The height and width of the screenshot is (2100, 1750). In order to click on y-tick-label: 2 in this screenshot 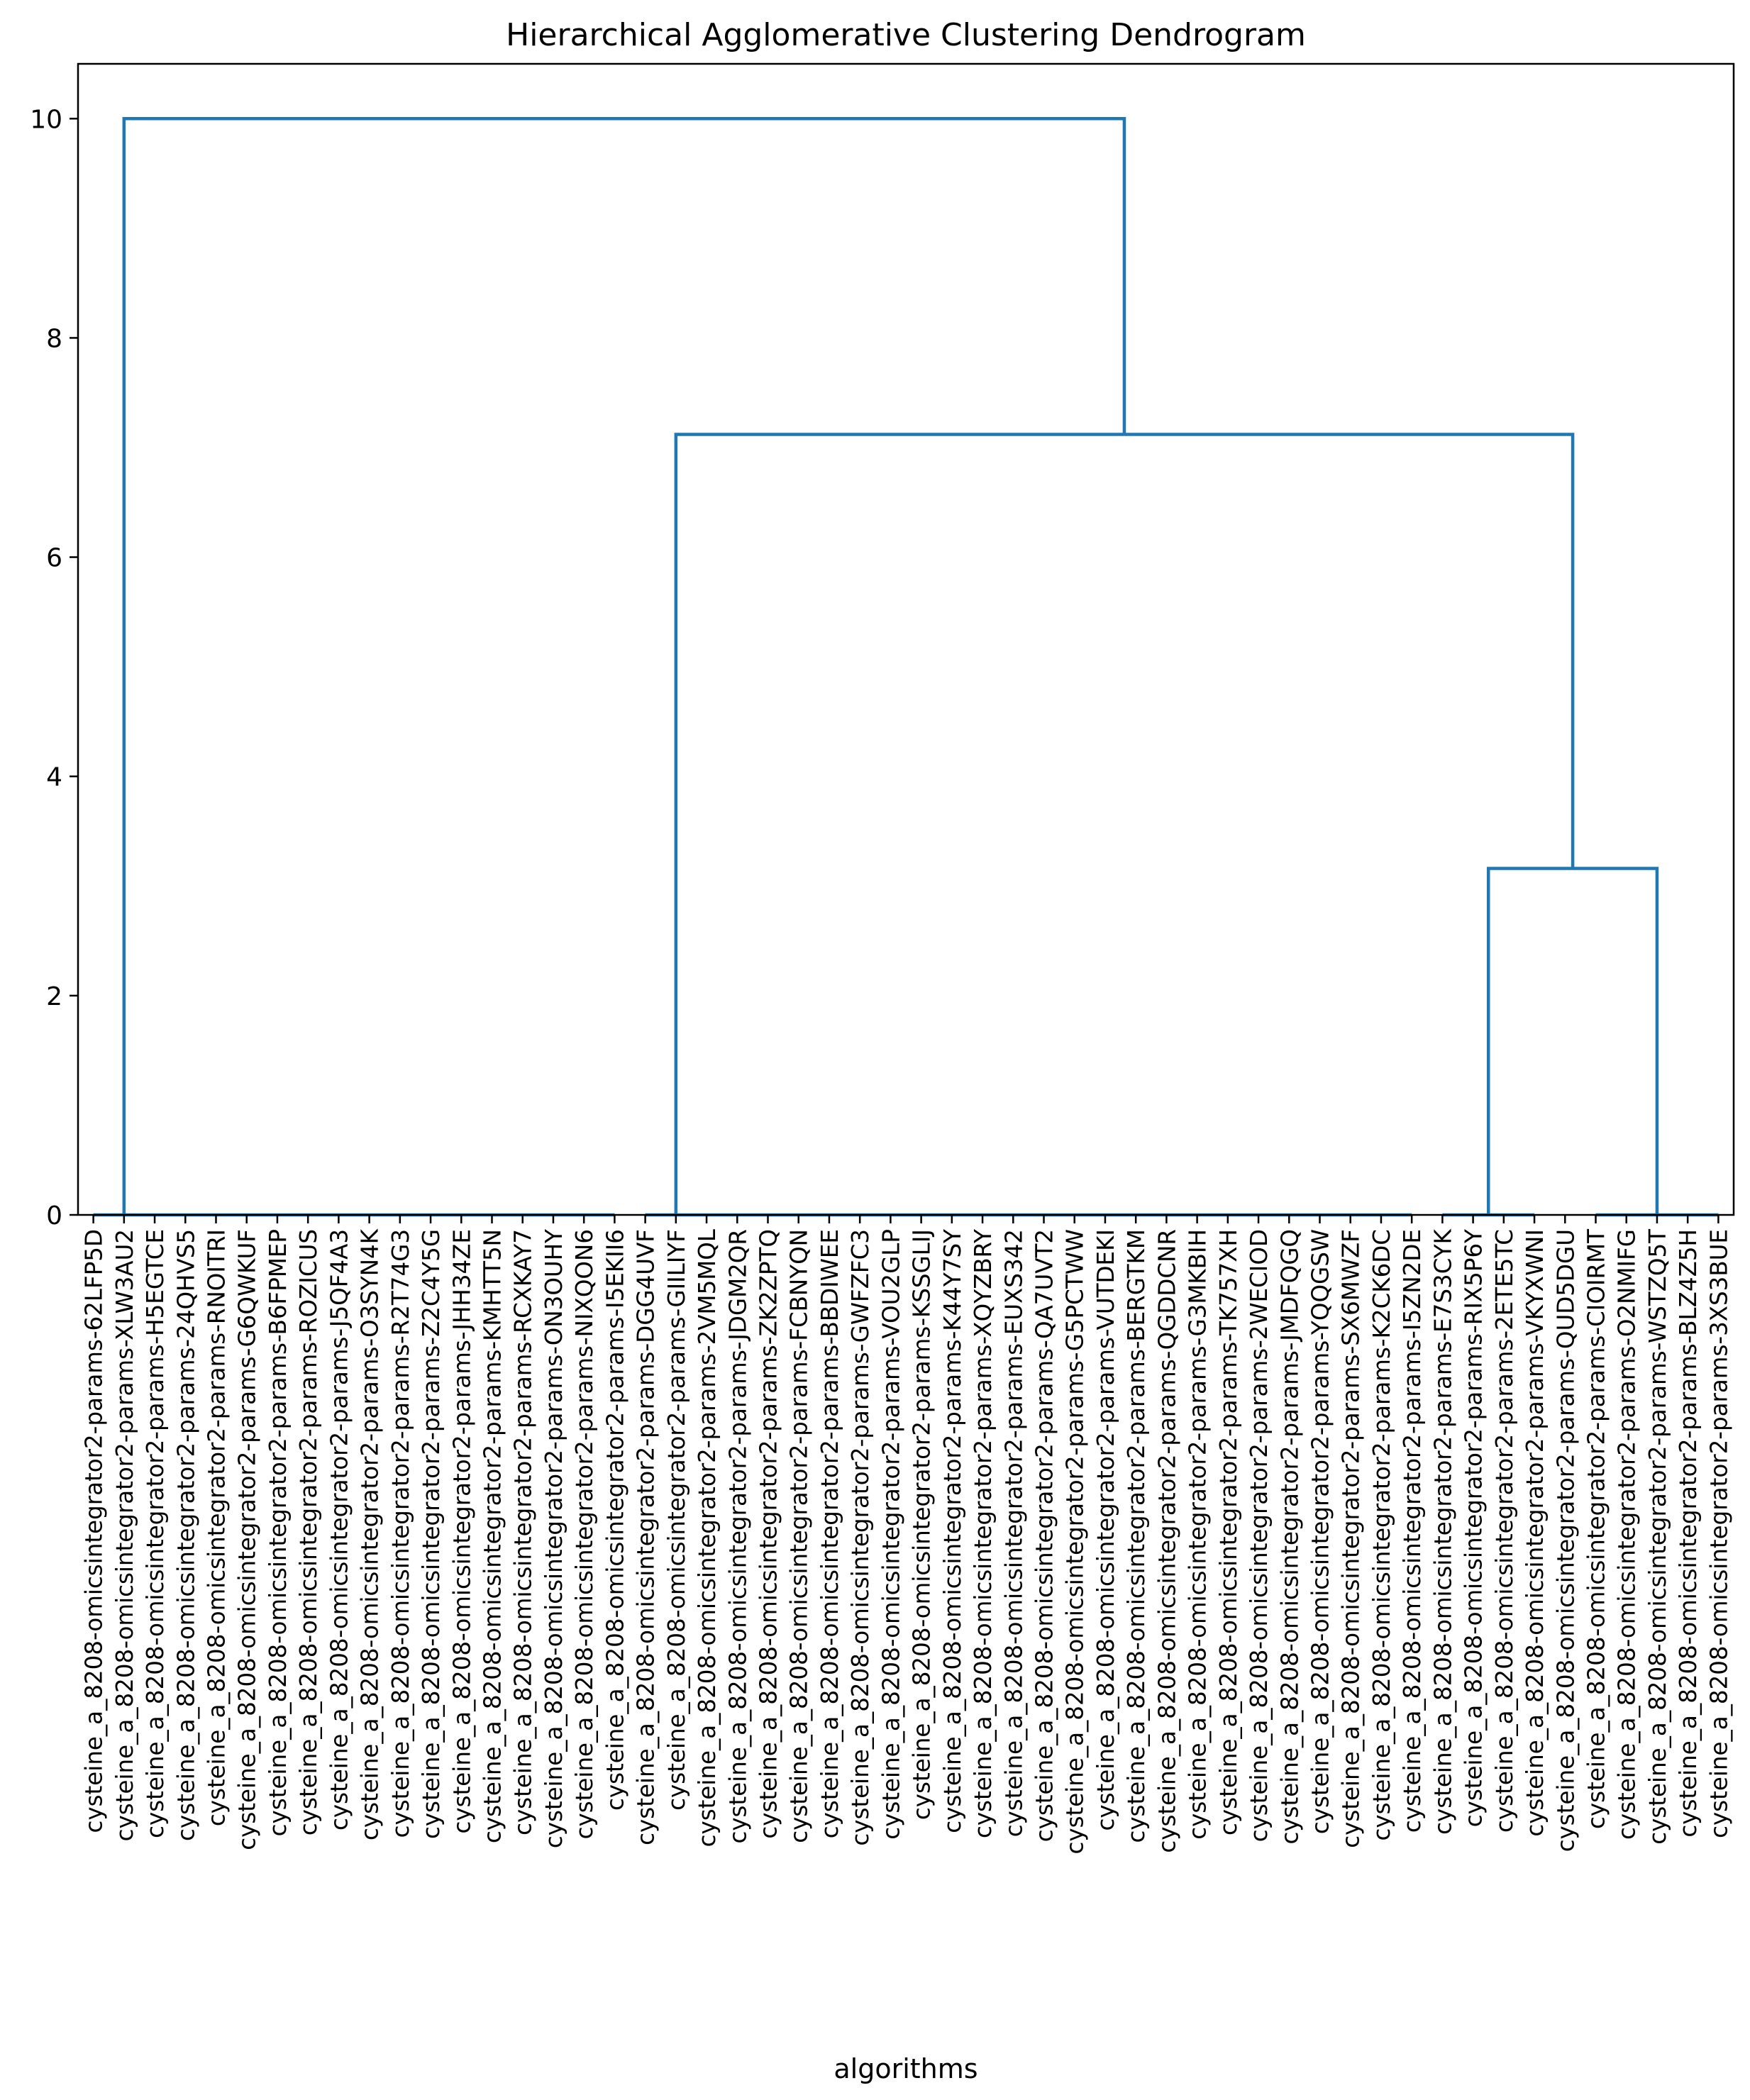, I will do `click(54, 996)`.